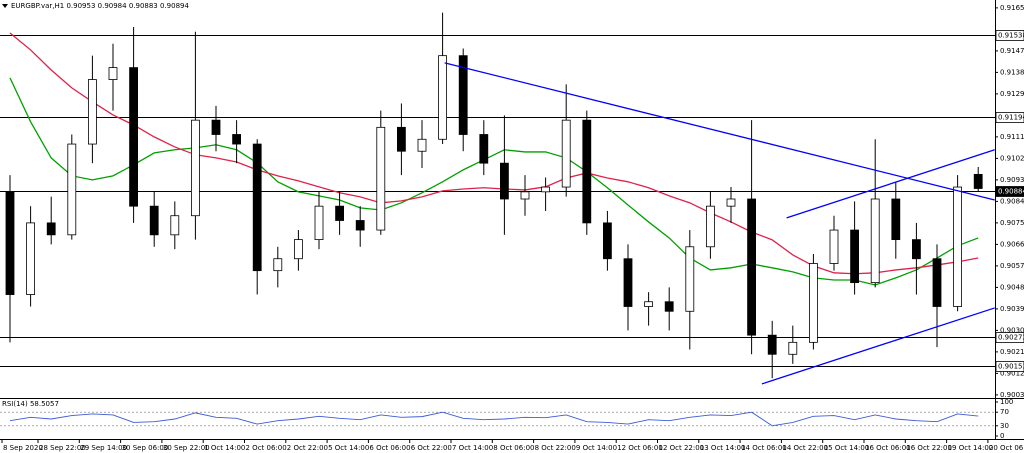 This screenshot has width=1024, height=453. What do you see at coordinates (682, 448) in the screenshot?
I see `x-tick-label: 12 Oct 22:00` at bounding box center [682, 448].